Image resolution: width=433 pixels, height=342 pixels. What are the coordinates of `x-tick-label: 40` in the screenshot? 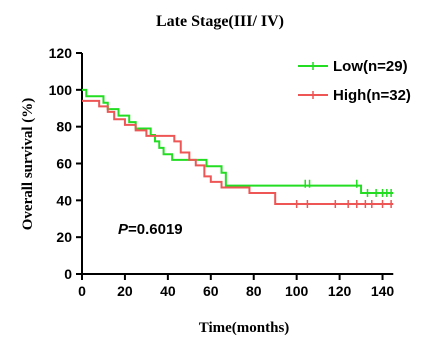 It's located at (168, 291).